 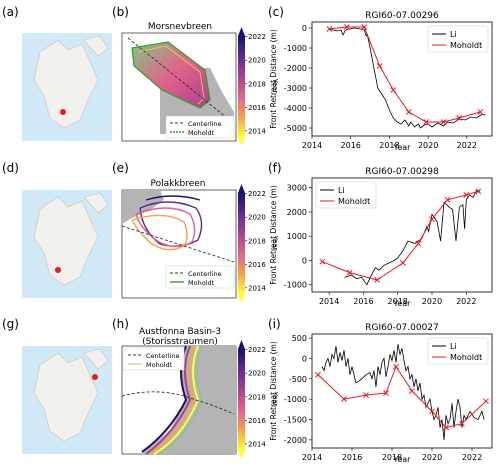 What do you see at coordinates (312, 457) in the screenshot?
I see `x-tick-label: 2014` at bounding box center [312, 457].